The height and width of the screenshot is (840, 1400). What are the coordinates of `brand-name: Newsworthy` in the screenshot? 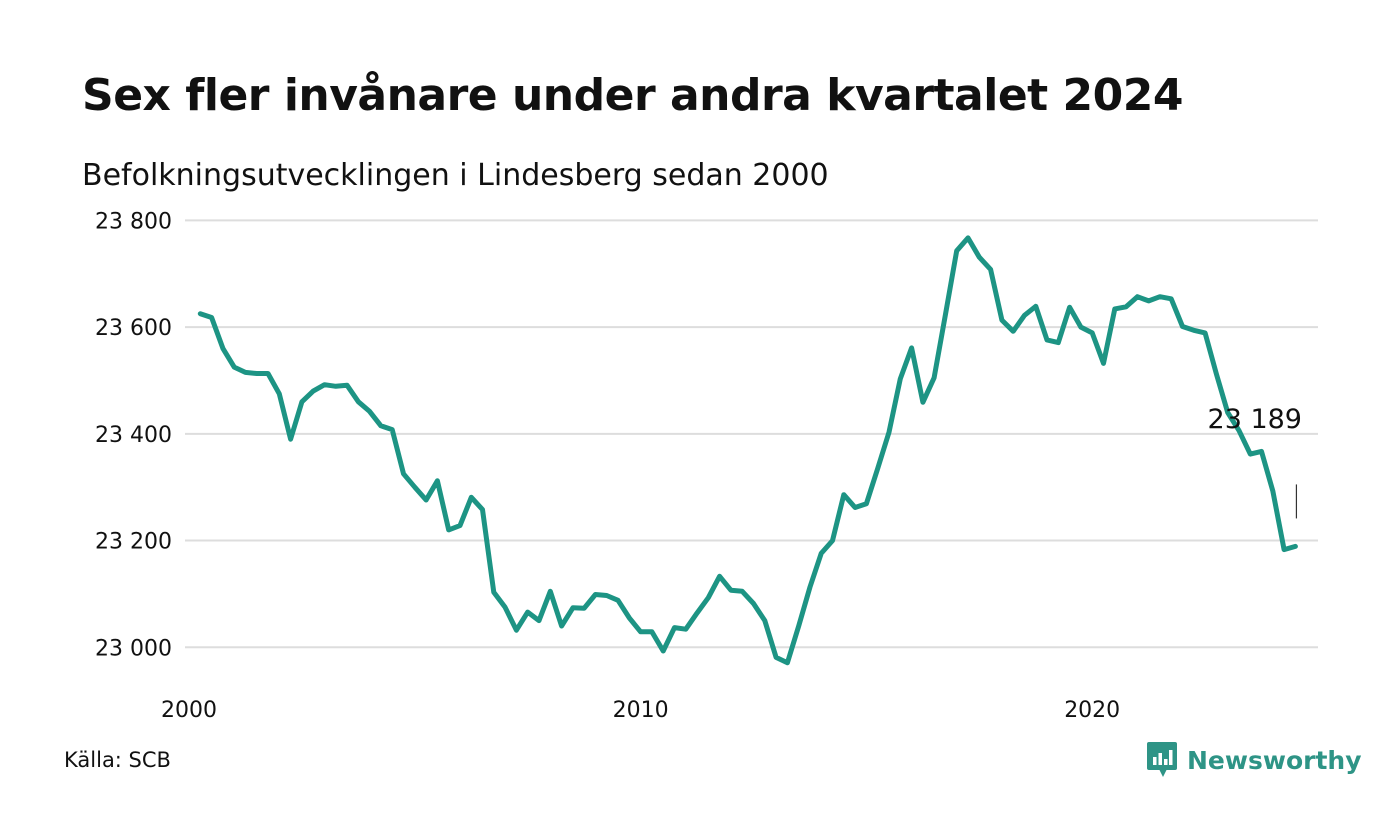 It's located at (1274, 760).